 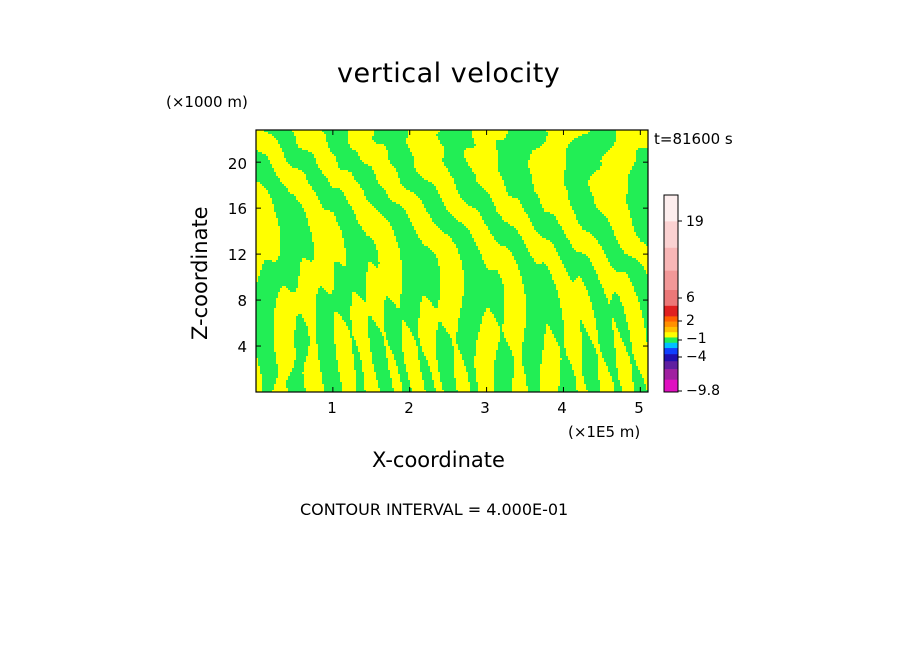 What do you see at coordinates (242, 347) in the screenshot?
I see `y-tick-label-4: 4` at bounding box center [242, 347].